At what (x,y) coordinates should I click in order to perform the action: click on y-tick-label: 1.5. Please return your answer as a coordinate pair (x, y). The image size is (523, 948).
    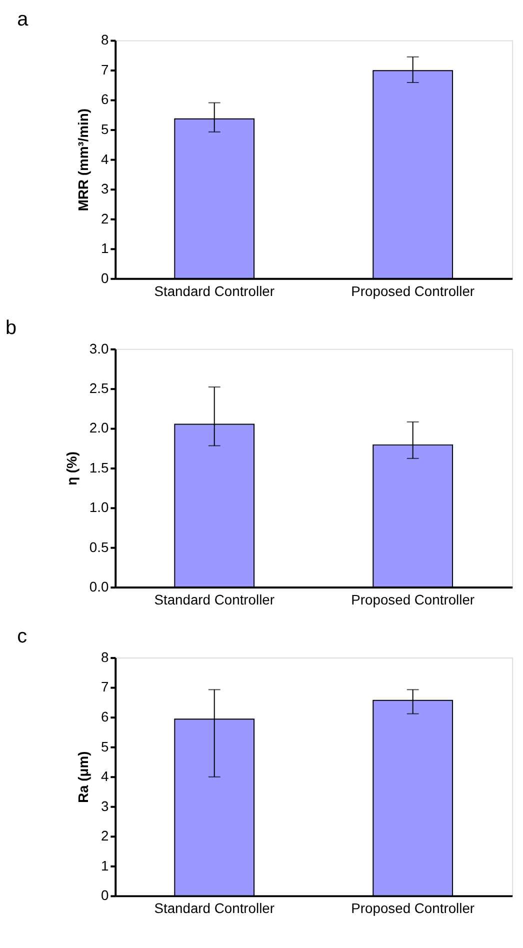
    Looking at the image, I should click on (99, 467).